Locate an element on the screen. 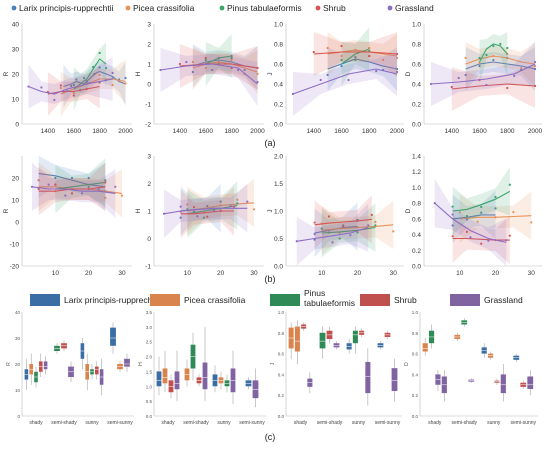 The image size is (550, 451). x-tick-label: 10 is located at coordinates (188, 273).